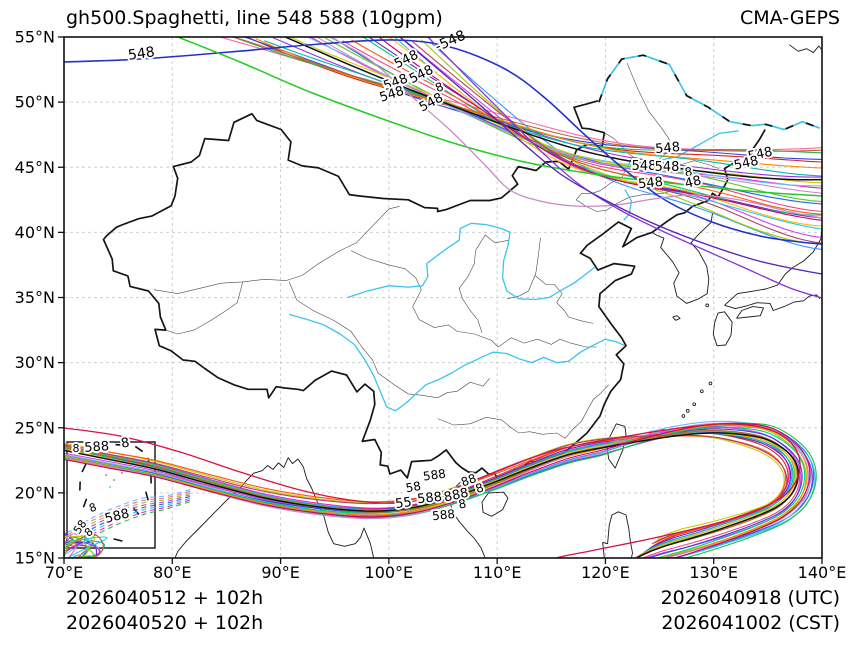 The width and height of the screenshot is (860, 645). Describe the element at coordinates (64, 572) in the screenshot. I see `x-tick-label: 70°E` at that location.